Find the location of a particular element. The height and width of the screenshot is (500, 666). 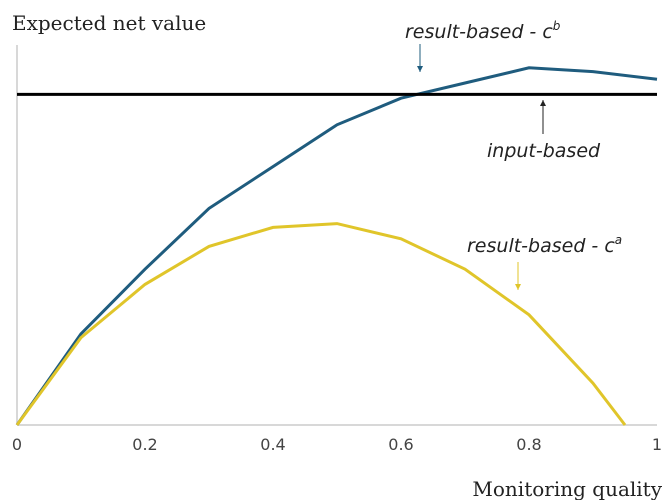

x-tick-label: 0.4 is located at coordinates (272, 444).